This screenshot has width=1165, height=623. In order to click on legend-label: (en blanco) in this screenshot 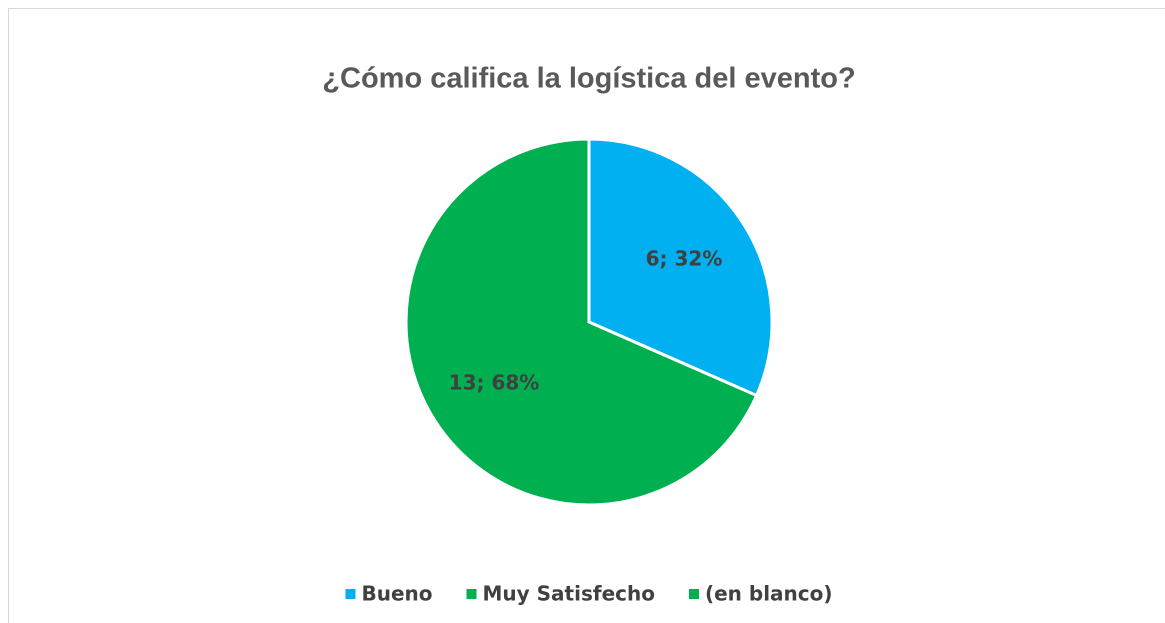, I will do `click(769, 594)`.